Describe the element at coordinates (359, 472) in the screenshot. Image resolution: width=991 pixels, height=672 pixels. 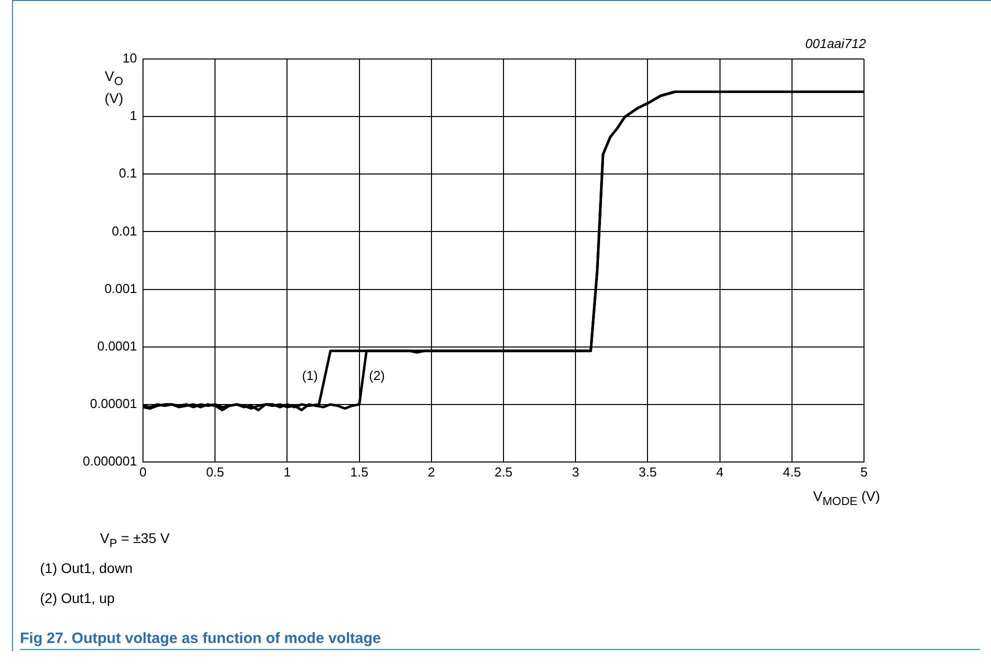
I see `x-tick-label: 1.5` at that location.